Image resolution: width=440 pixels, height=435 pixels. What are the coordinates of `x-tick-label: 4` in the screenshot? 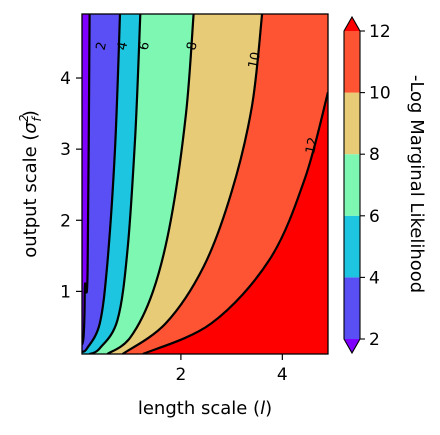 It's located at (282, 375).